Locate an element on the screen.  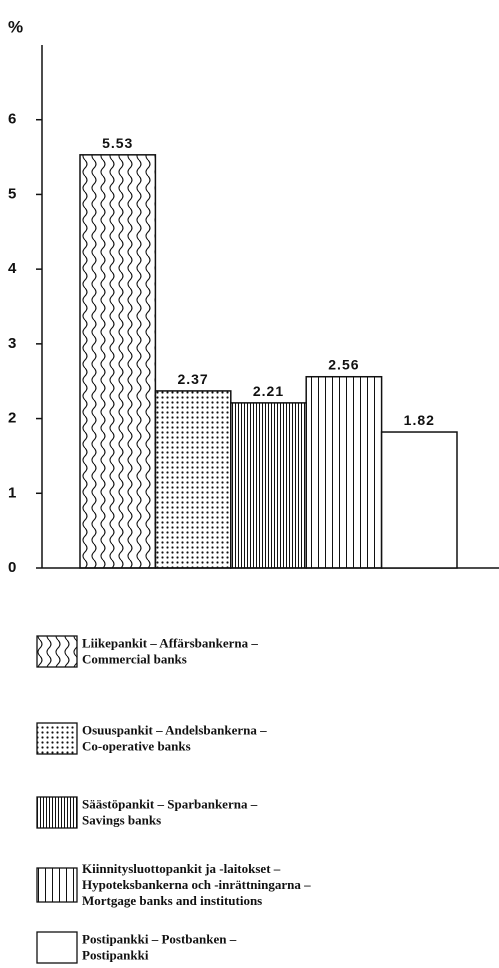
legend-label: Liikepankit – Affärsbankerna – is located at coordinates (170, 643).